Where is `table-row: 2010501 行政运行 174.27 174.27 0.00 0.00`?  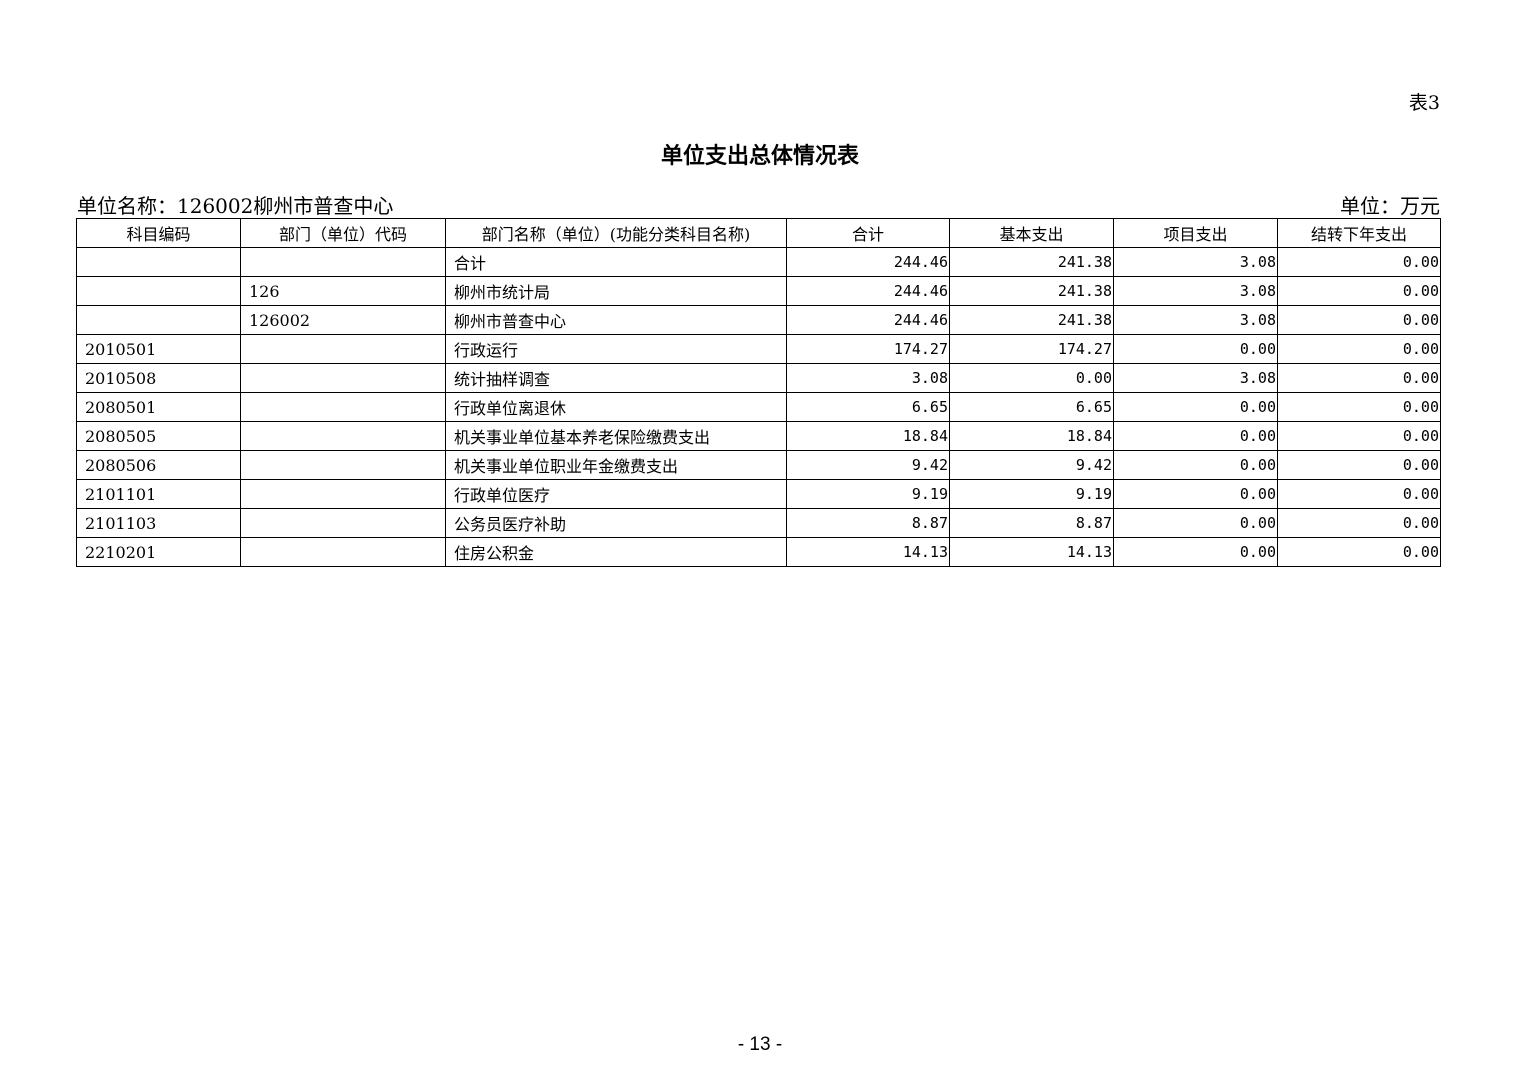 table-row: 2010501 行政运行 174.27 174.27 0.00 0.00 is located at coordinates (758, 349).